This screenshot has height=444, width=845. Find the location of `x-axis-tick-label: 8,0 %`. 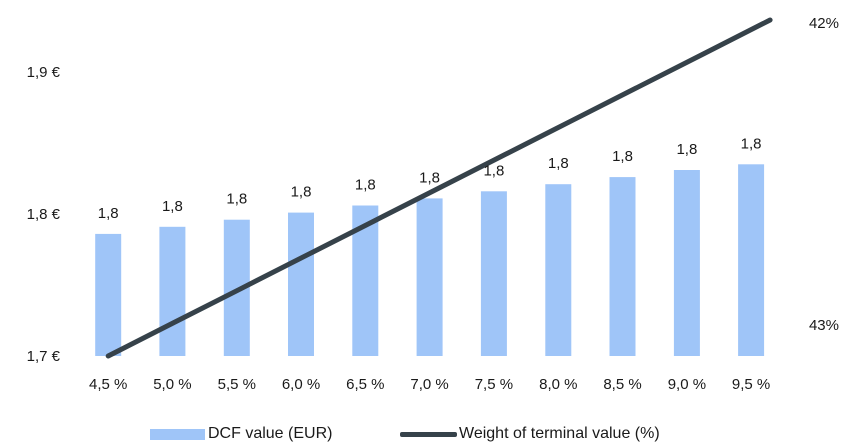

x-axis-tick-label: 8,0 % is located at coordinates (558, 384).